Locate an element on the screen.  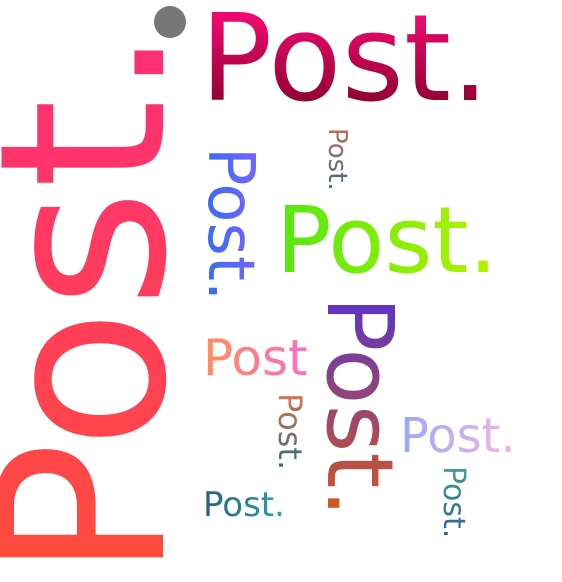
word-post-green: Post. is located at coordinates (387, 240).